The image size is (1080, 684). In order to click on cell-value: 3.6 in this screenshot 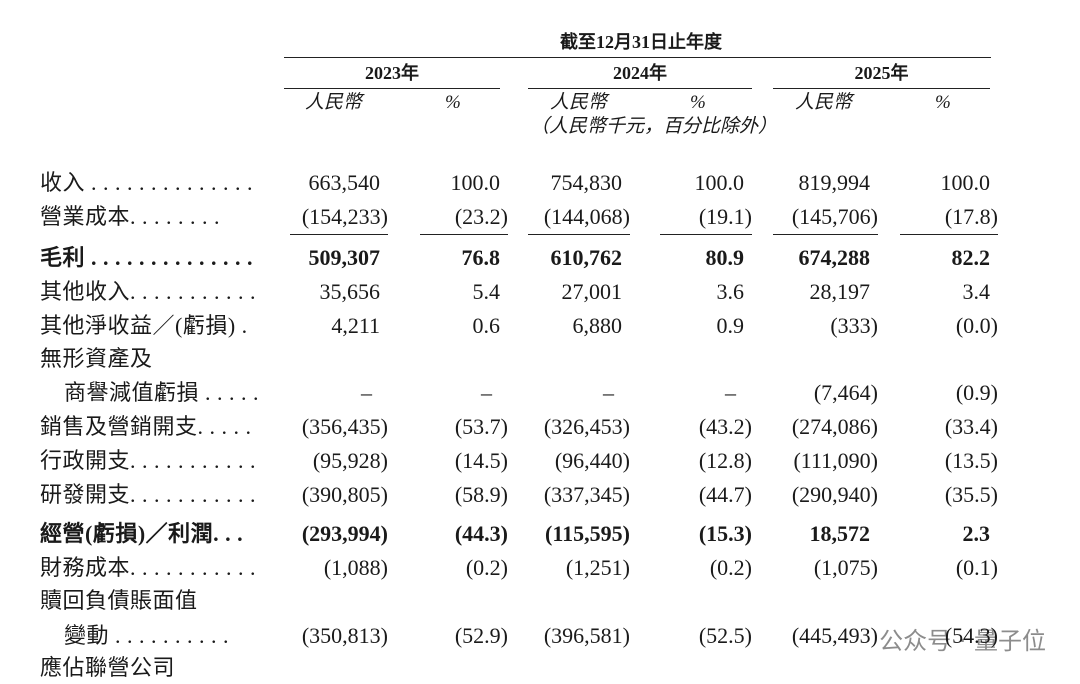, I will do `click(730, 291)`.